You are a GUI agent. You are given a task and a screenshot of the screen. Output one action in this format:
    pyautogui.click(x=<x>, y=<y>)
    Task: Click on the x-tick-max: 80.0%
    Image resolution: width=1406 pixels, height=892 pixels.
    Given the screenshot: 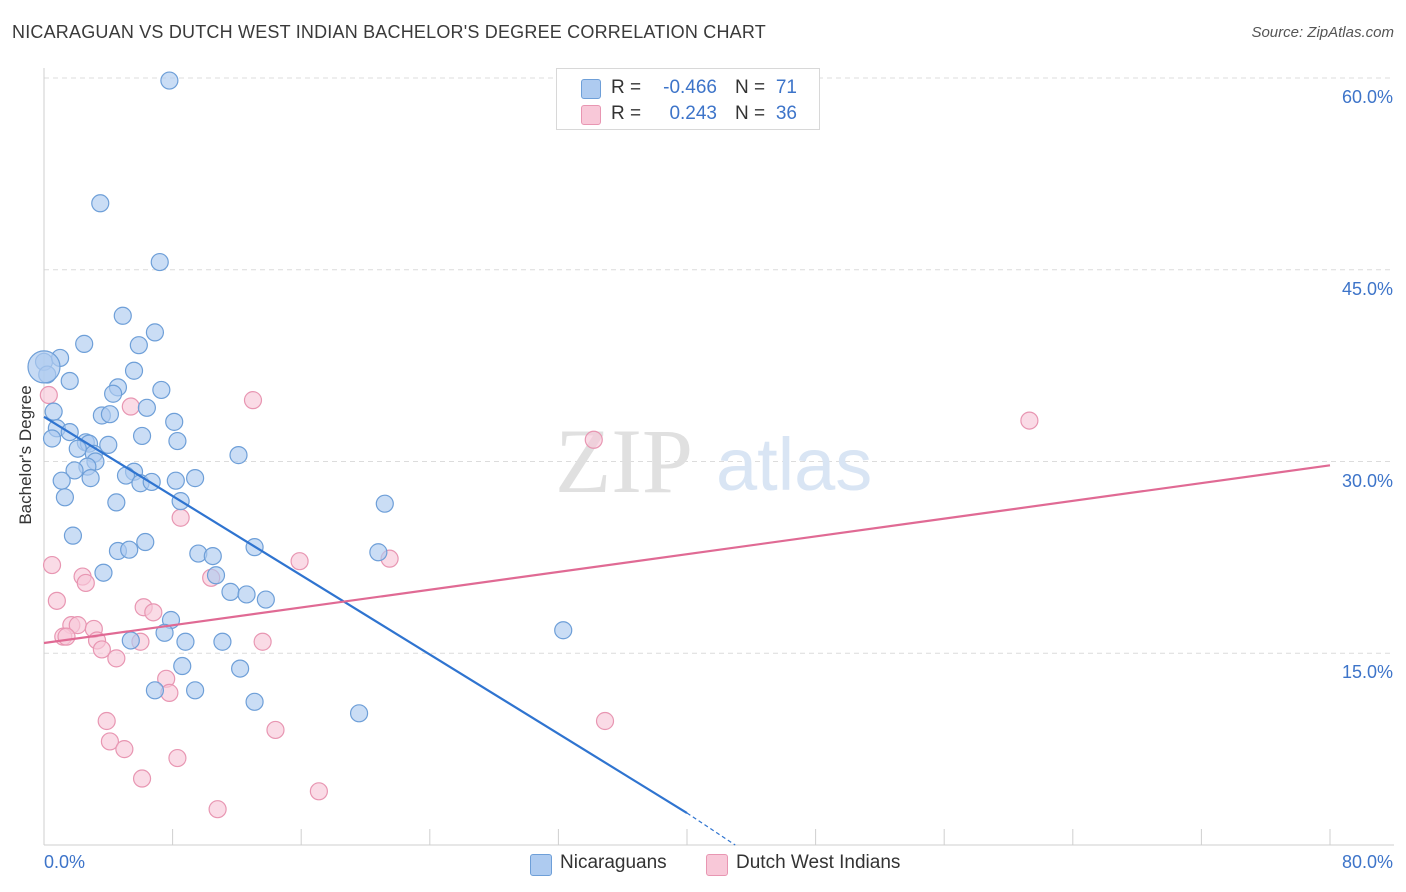 What is the action you would take?
    pyautogui.click(x=1367, y=862)
    